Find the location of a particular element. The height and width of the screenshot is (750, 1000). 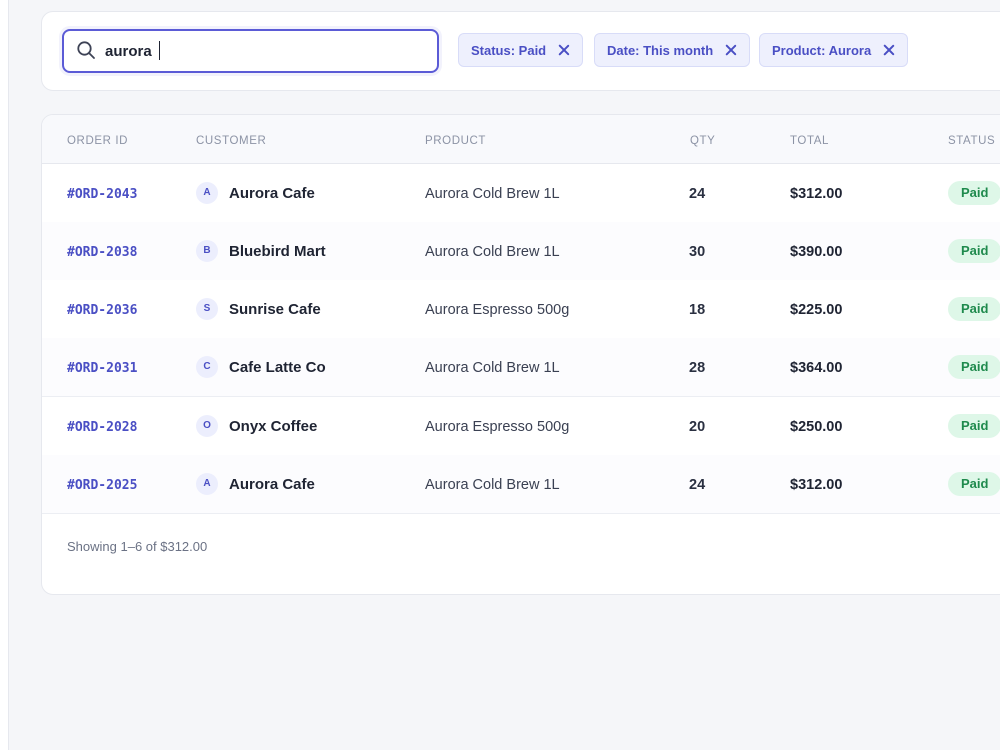

order-id-link: #ORD-2036 is located at coordinates (102, 310).